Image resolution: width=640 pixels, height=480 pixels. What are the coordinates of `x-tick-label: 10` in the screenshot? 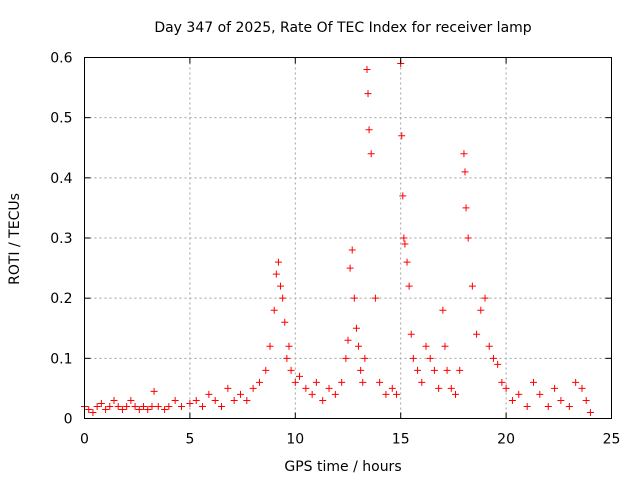 It's located at (295, 440).